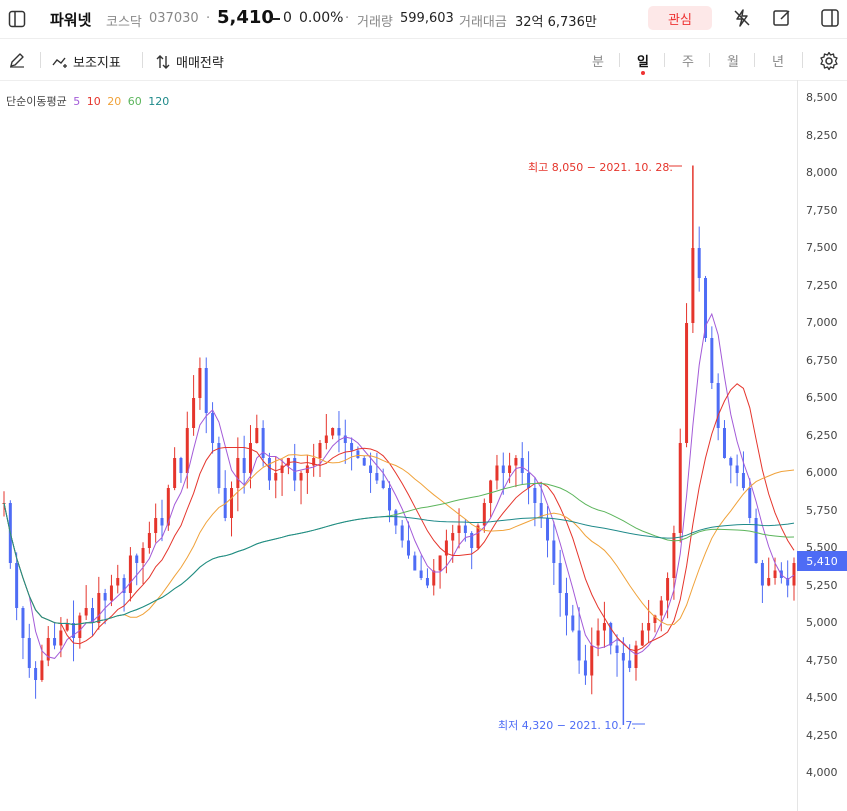 The height and width of the screenshot is (811, 847). What do you see at coordinates (782, 18) in the screenshot?
I see `edit-square-icon` at bounding box center [782, 18].